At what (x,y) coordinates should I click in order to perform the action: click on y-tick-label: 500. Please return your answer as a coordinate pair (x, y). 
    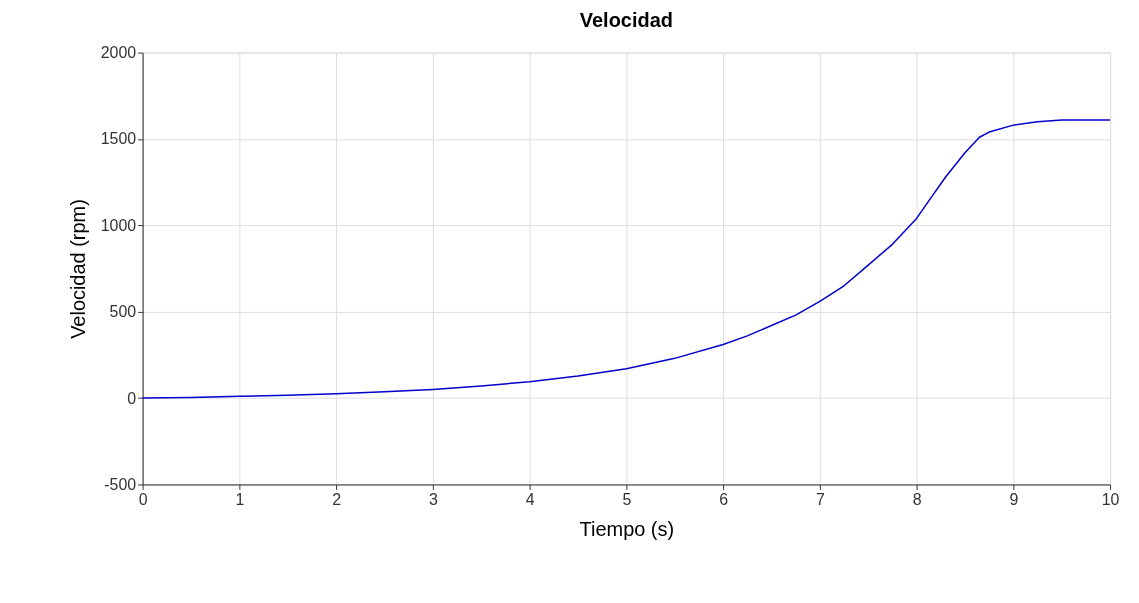
    Looking at the image, I should click on (123, 312).